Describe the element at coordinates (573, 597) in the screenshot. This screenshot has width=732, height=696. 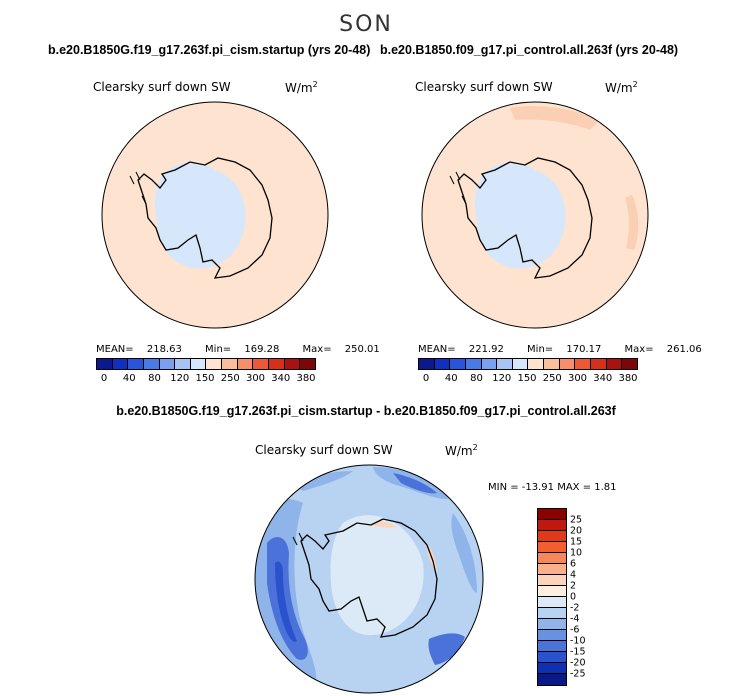
I see `diff-colorbar-tick-label: 0` at that location.